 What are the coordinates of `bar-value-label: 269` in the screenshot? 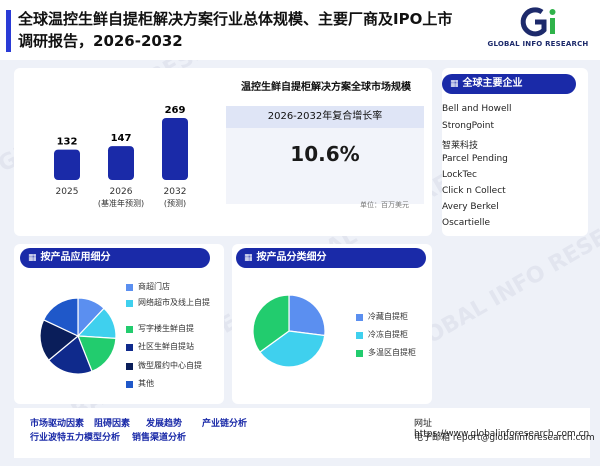 It's located at (175, 110).